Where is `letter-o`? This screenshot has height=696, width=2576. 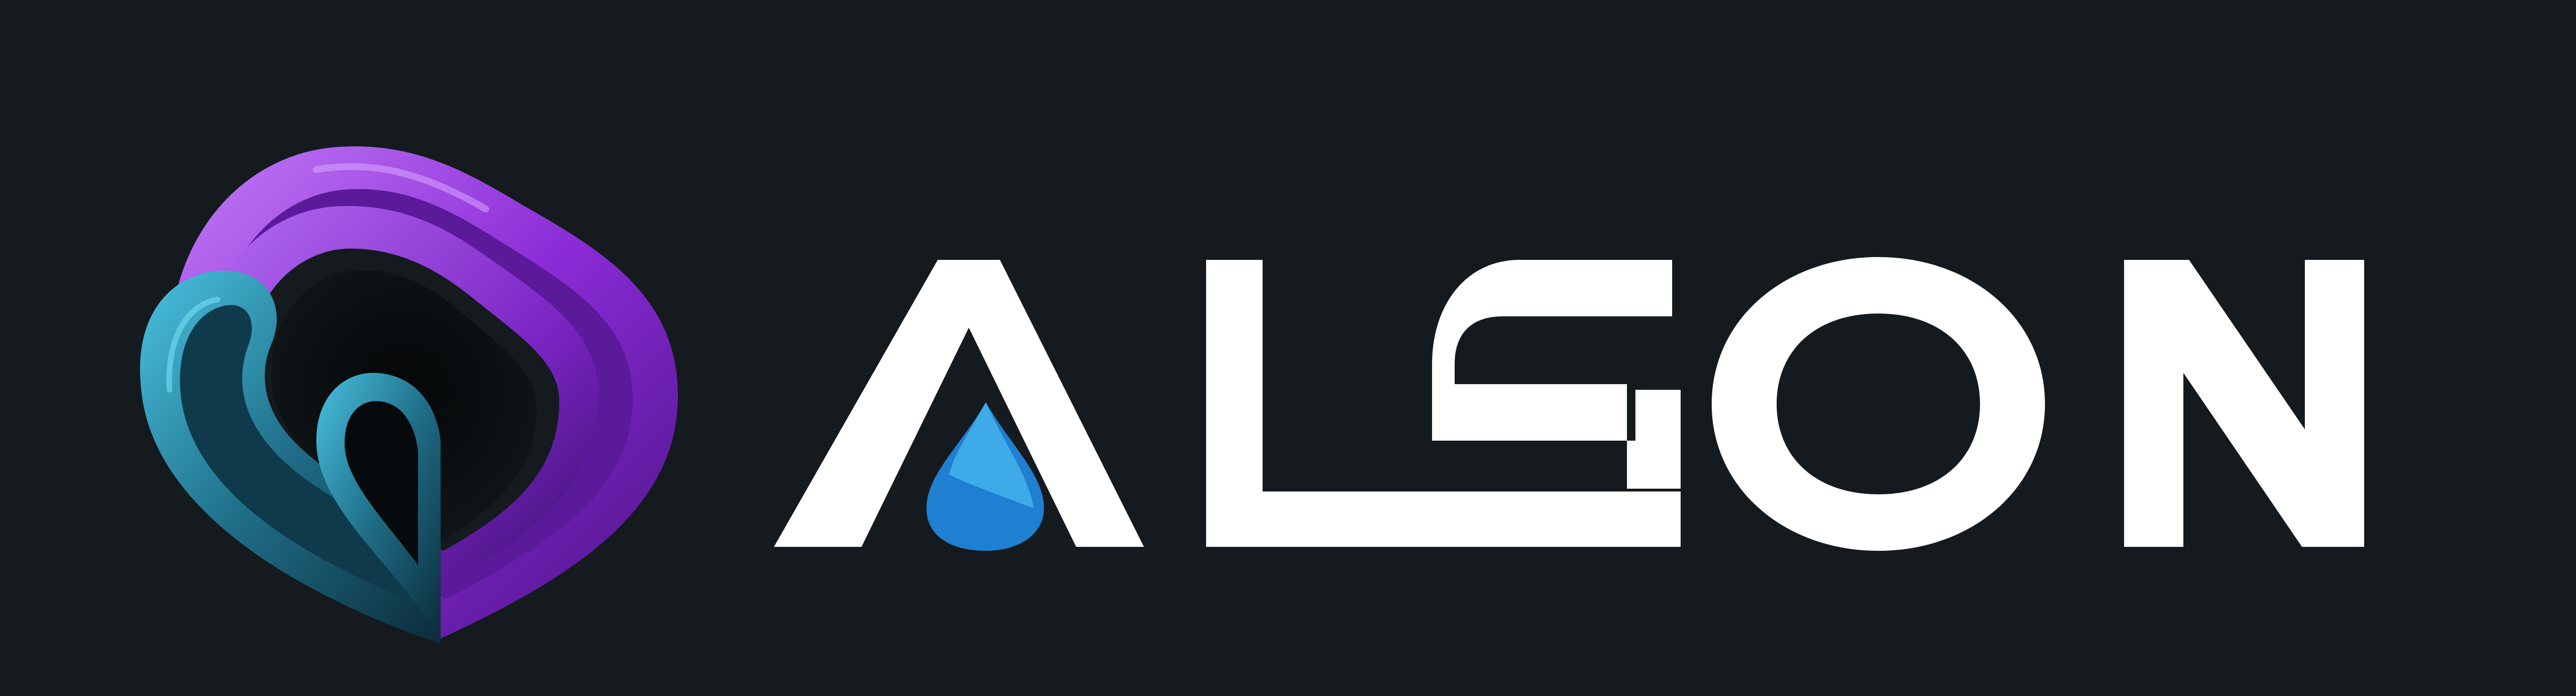 letter-o is located at coordinates (1878, 404).